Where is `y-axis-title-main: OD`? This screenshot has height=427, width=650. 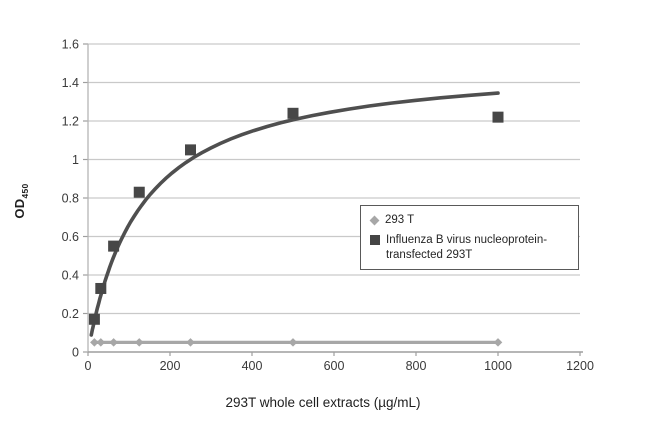 y-axis-title-main: OD is located at coordinates (20, 208).